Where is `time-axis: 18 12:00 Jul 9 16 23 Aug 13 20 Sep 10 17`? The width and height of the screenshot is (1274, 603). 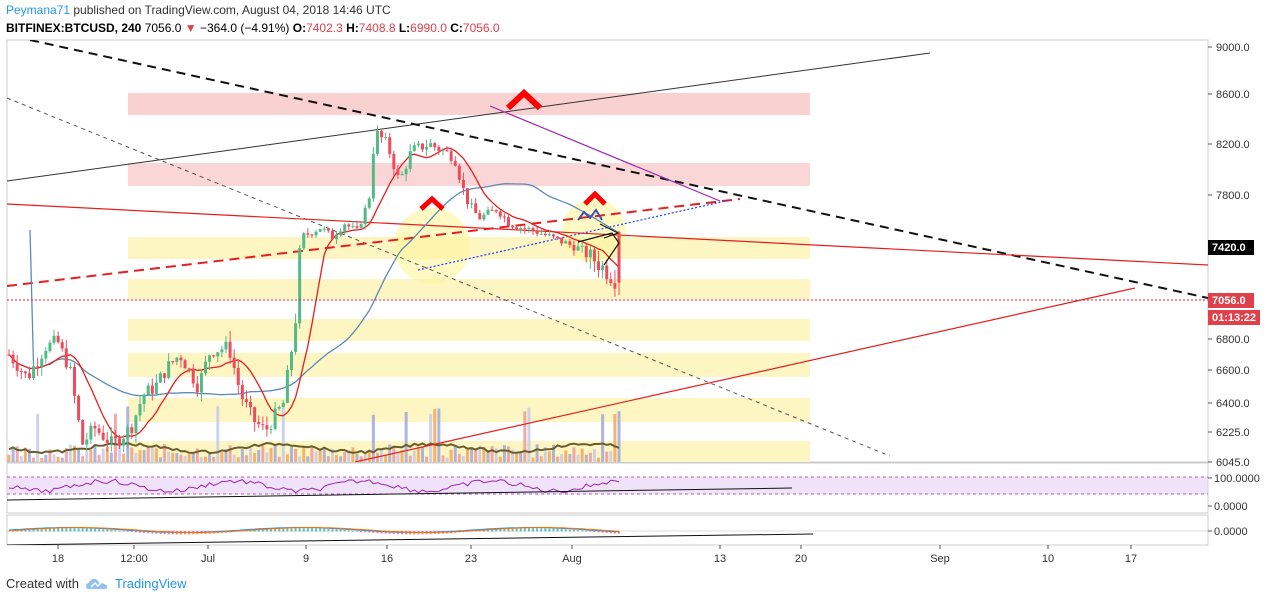
time-axis: 18 12:00 Jul 9 16 23 Aug 13 20 Sep 10 17 is located at coordinates (594, 555).